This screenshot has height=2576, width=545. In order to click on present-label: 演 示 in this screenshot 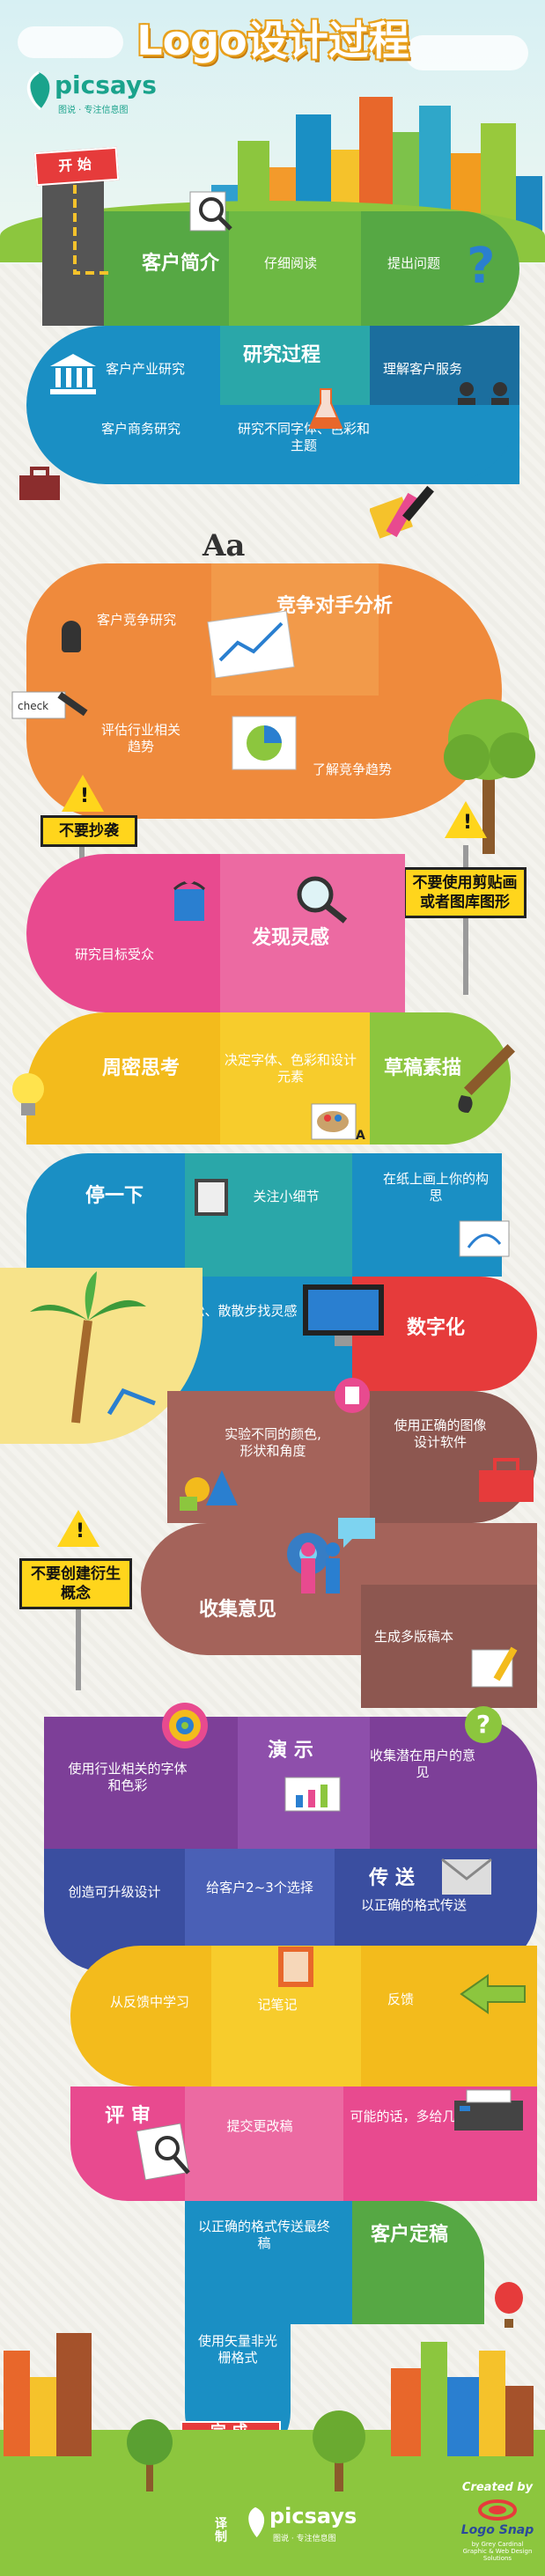, I will do `click(290, 1751)`.